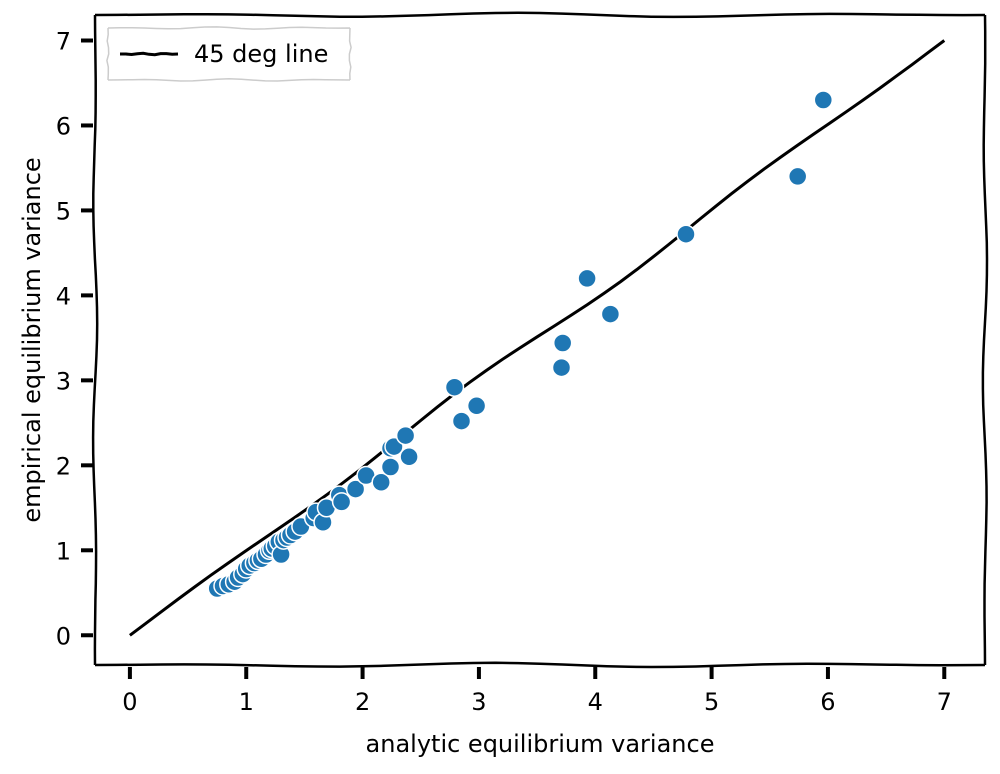 The image size is (1000, 774). Describe the element at coordinates (362, 702) in the screenshot. I see `x-tick-label: 2` at that location.